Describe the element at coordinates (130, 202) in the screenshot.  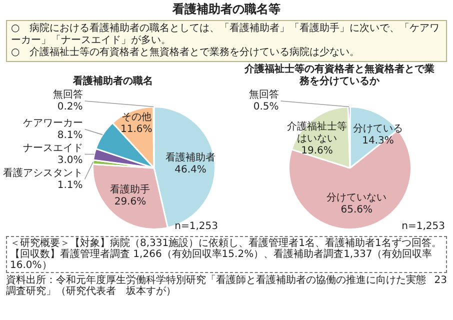
I see `data-label: 29.6%` at that location.